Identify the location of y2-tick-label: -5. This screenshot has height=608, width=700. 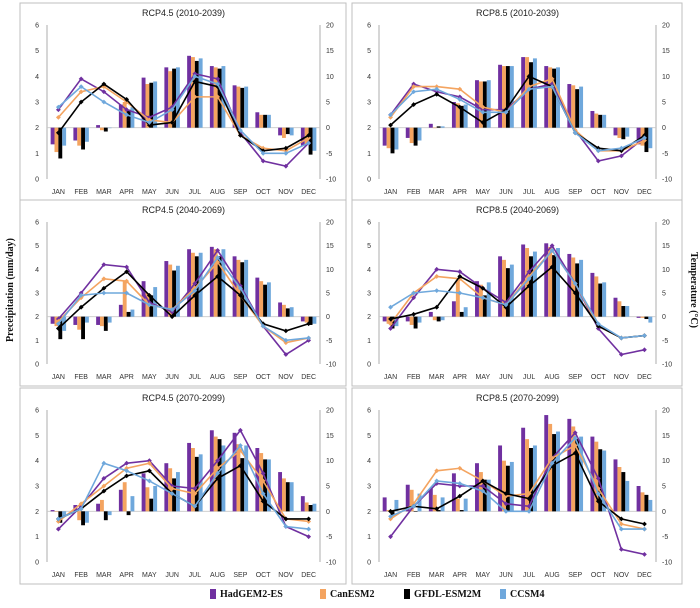
(665, 537).